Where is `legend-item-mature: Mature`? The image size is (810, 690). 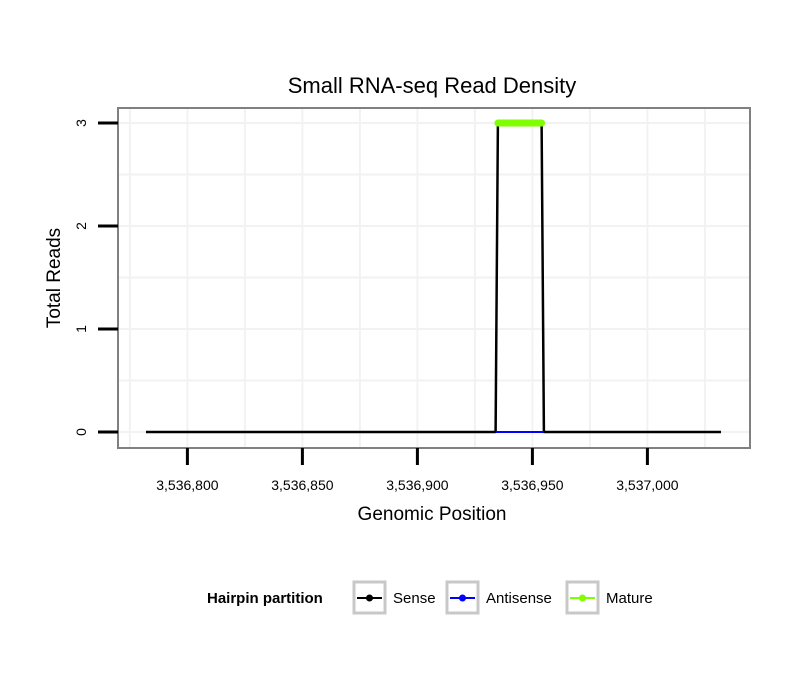 legend-item-mature: Mature is located at coordinates (609, 597).